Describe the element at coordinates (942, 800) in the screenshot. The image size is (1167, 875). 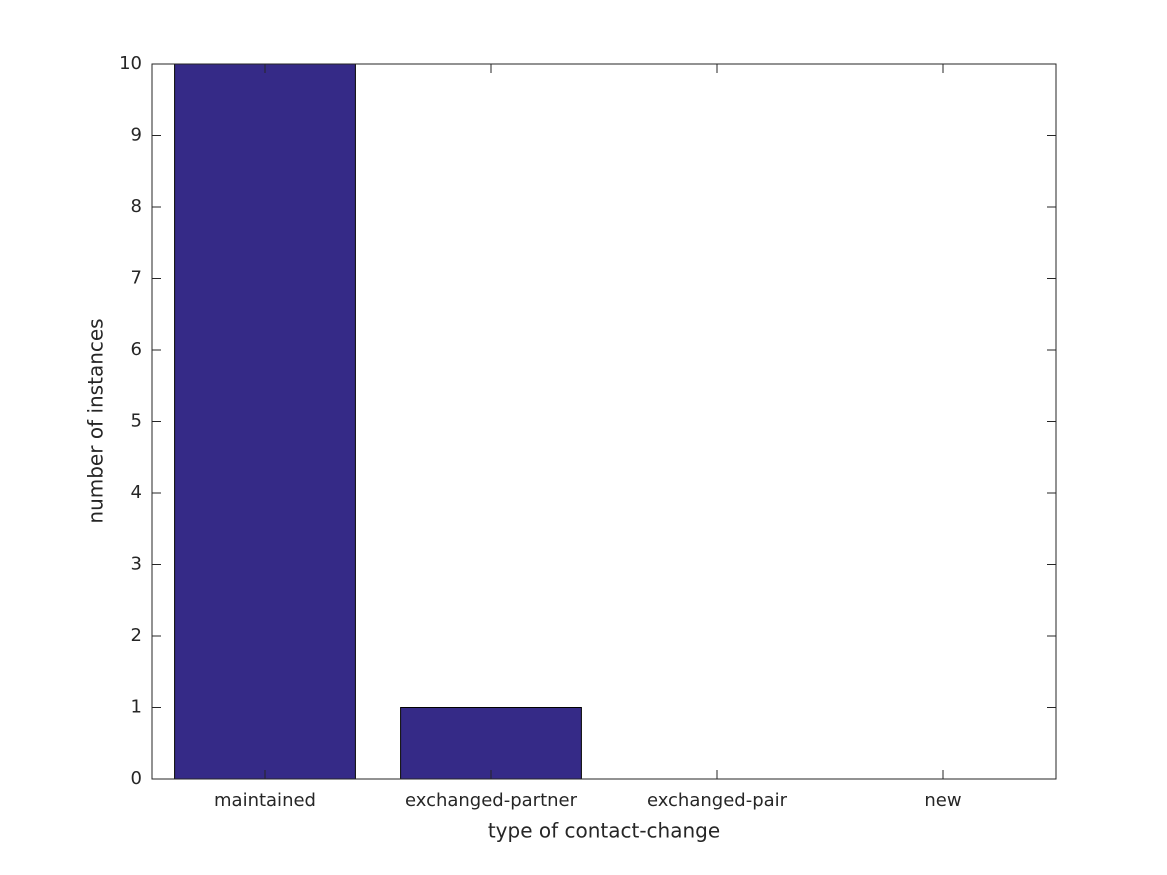
I see `x-tick-label: new` at that location.